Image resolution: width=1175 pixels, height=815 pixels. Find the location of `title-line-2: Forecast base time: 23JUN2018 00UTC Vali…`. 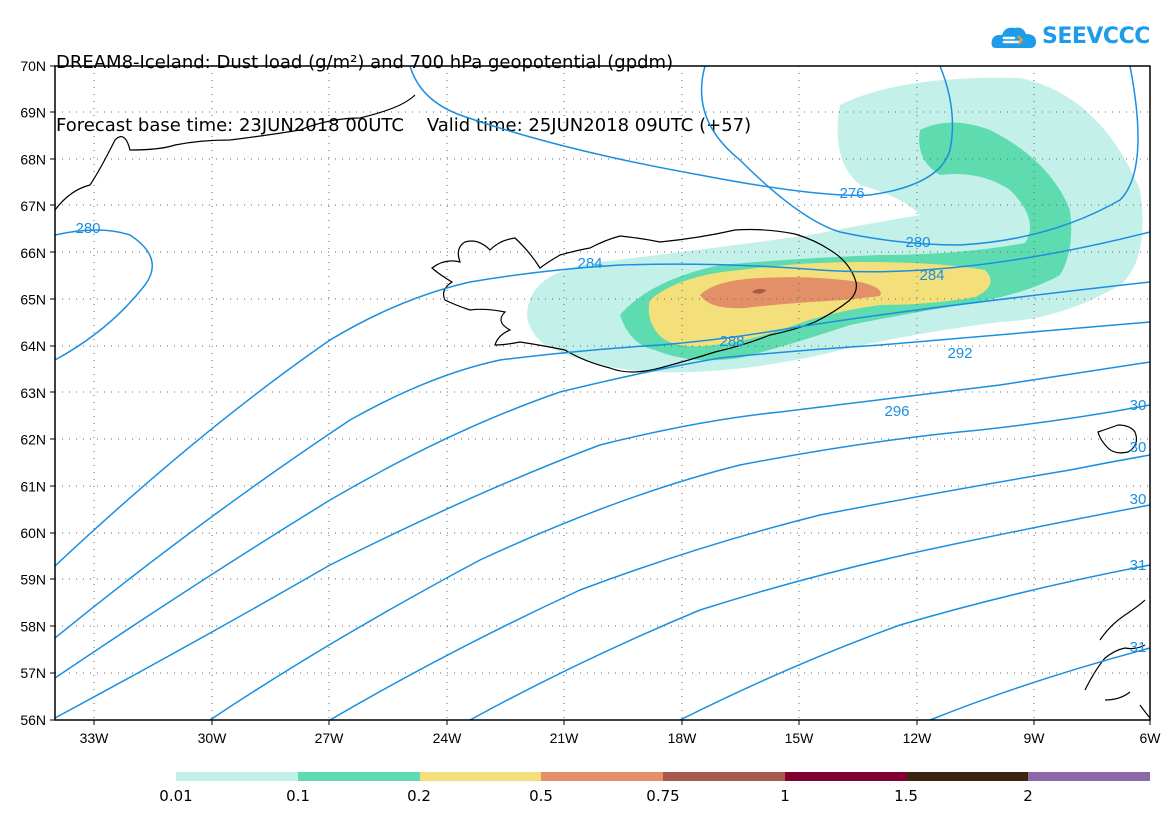

title-line-2: Forecast base time: 23JUN2018 00UTC Vali… is located at coordinates (403, 125).